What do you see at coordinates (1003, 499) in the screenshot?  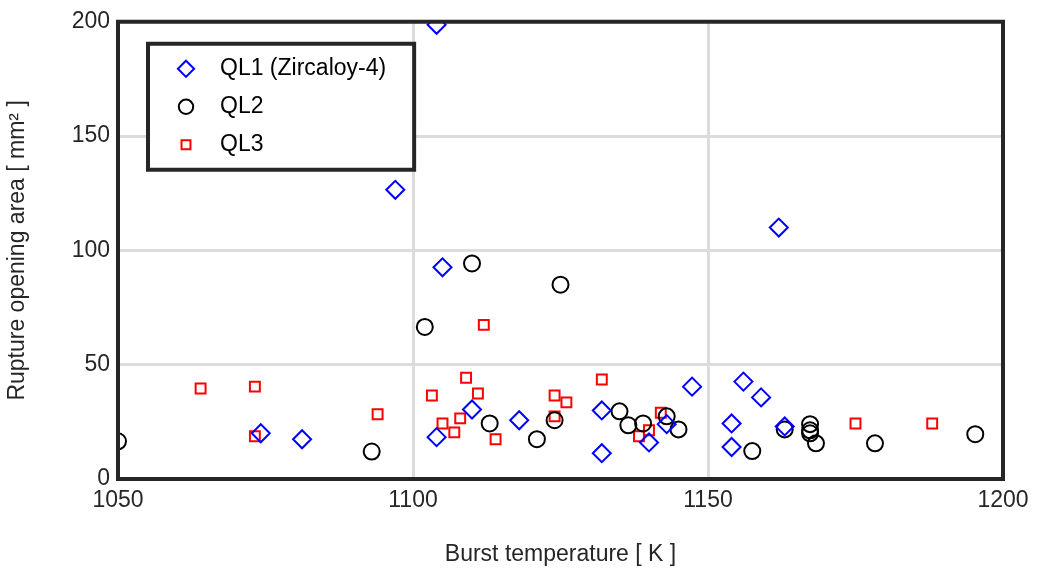 I see `x-tick-label: 1200` at bounding box center [1003, 499].